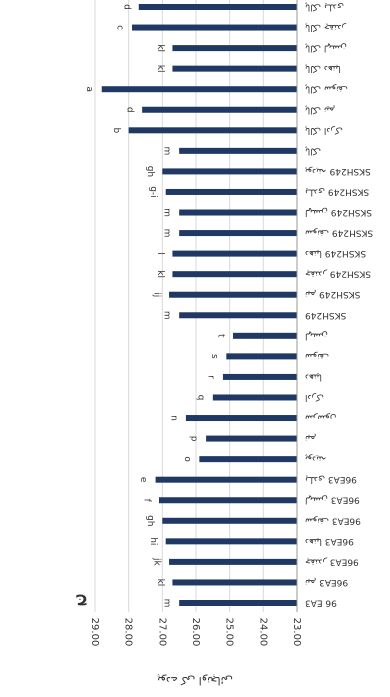 The height and width of the screenshot is (697, 390). What do you see at coordinates (82, 604) in the screenshot?
I see `chart-title: ج` at bounding box center [82, 604].